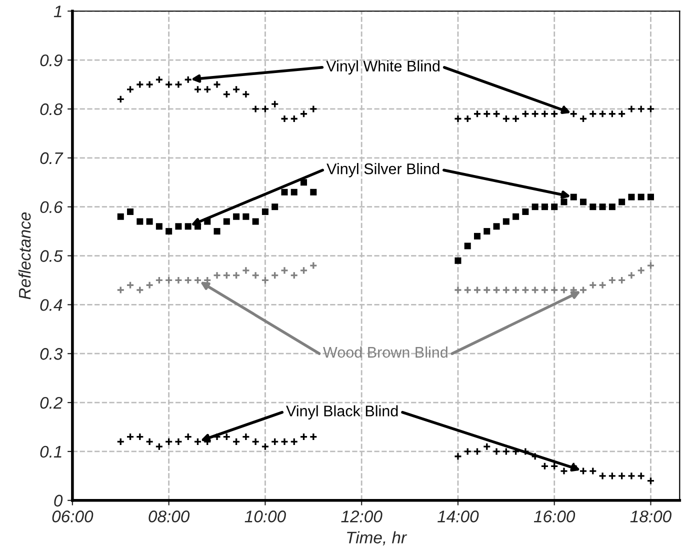  Describe the element at coordinates (51, 354) in the screenshot. I see `y-tick-label: 0.3` at that location.